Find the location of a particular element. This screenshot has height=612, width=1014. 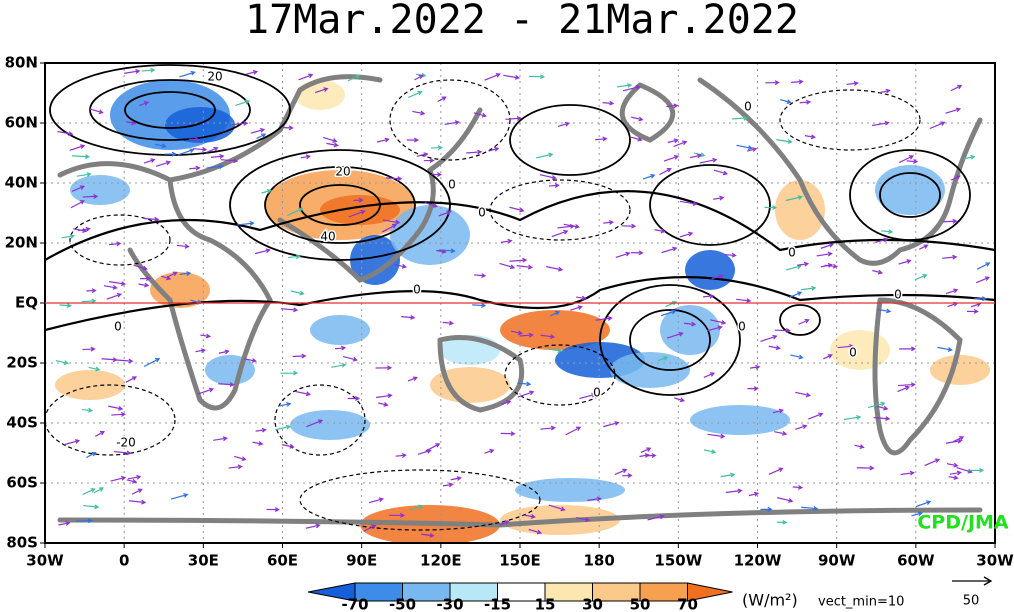

colorbar-label: -30 is located at coordinates (449, 604).